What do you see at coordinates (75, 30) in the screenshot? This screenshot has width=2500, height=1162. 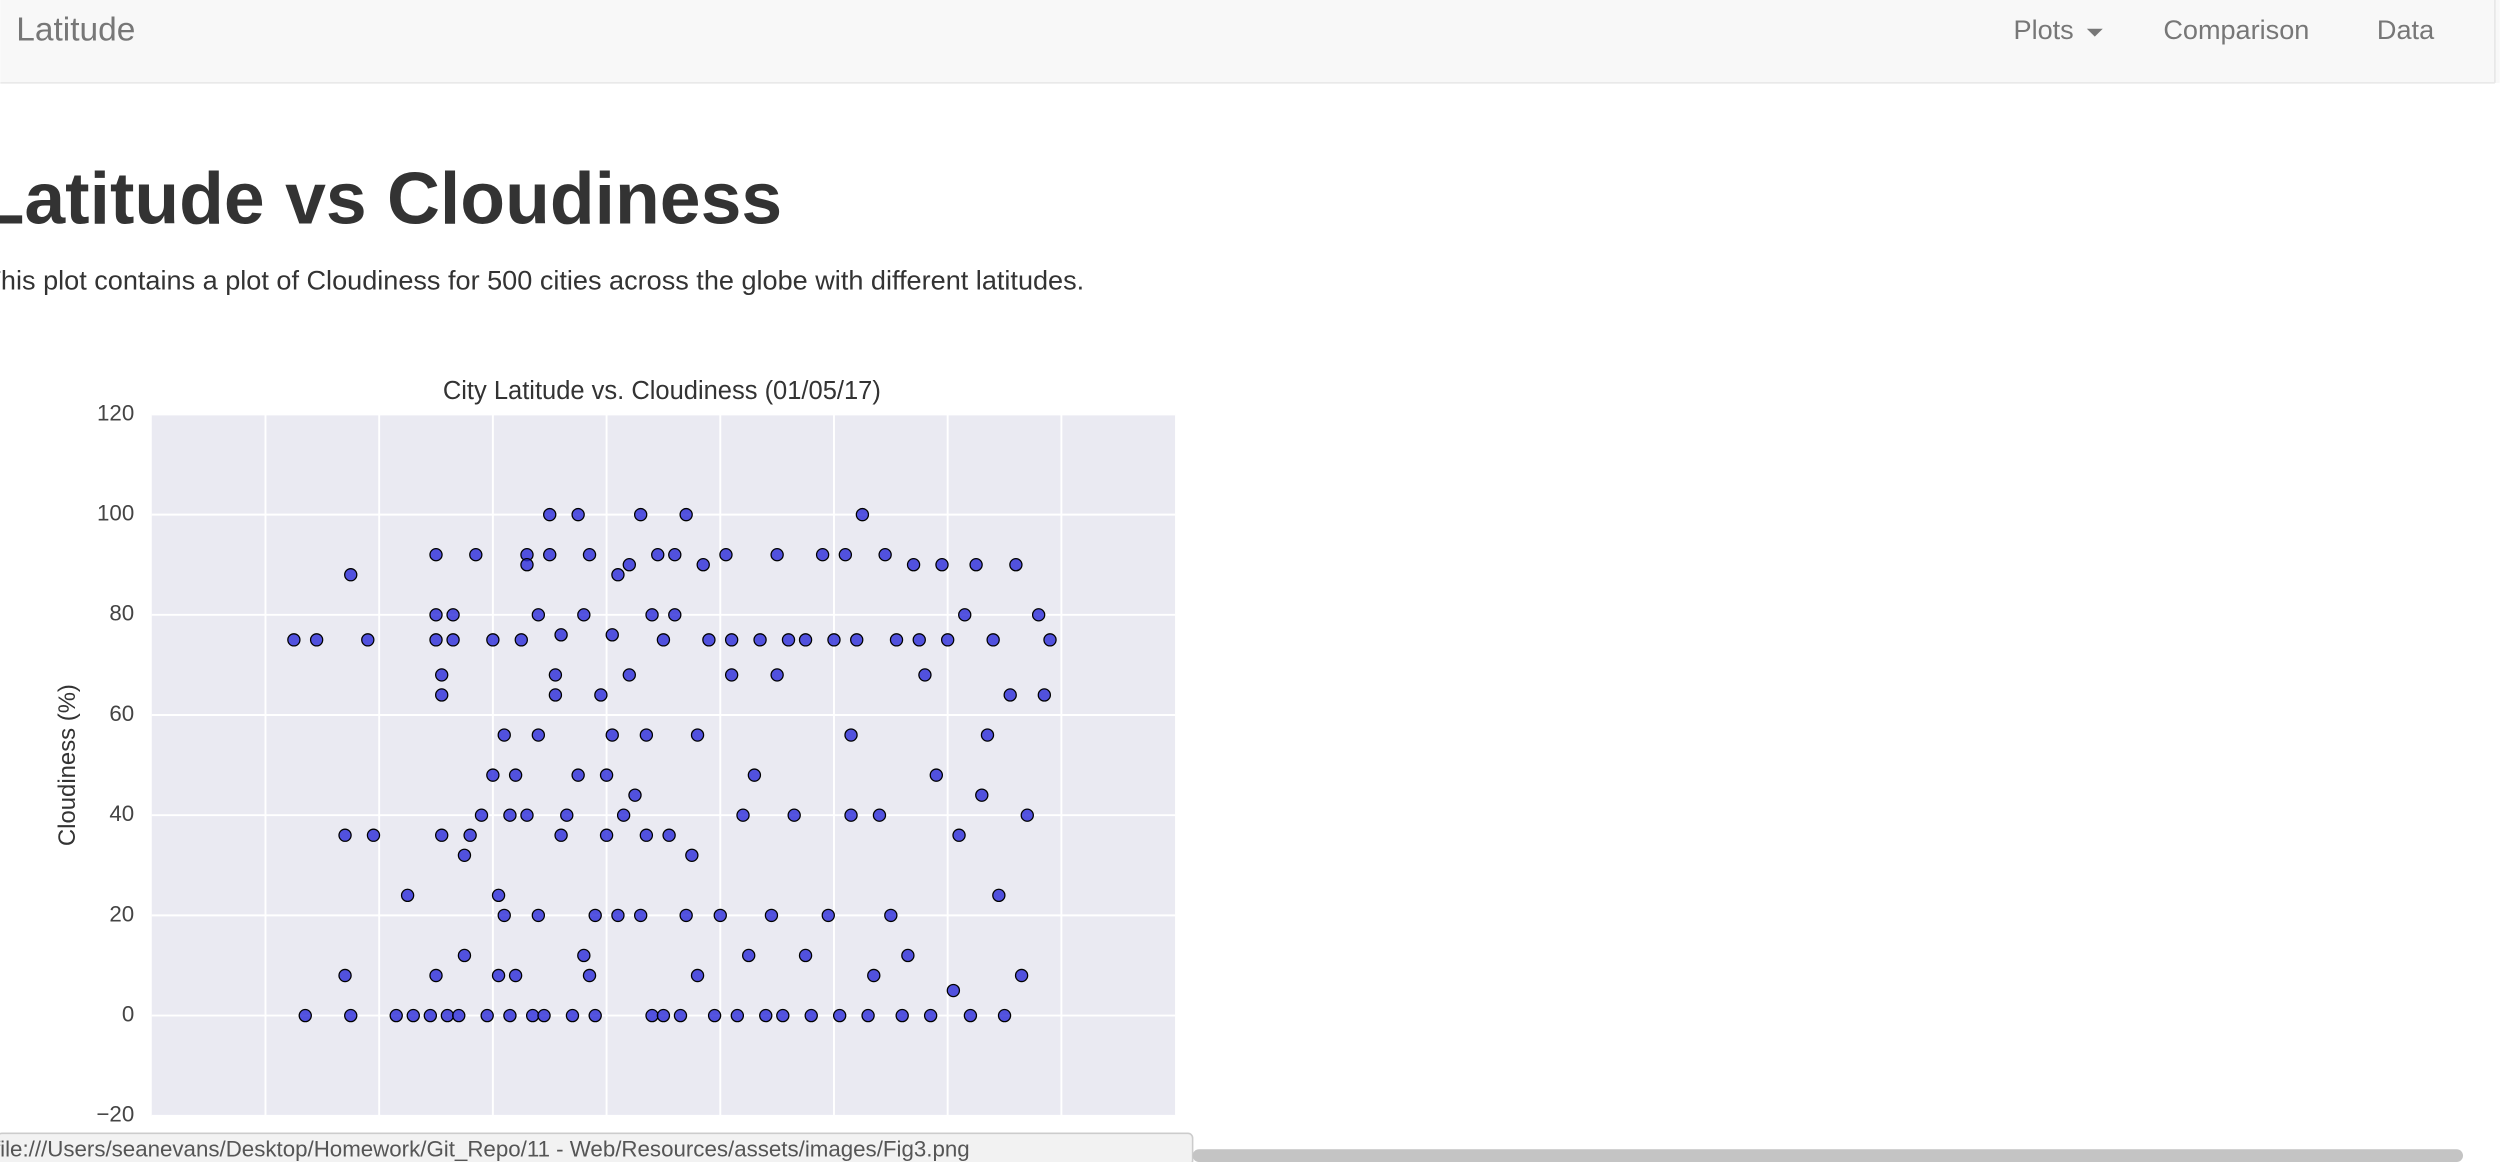 I see `brand: Latitude` at bounding box center [75, 30].